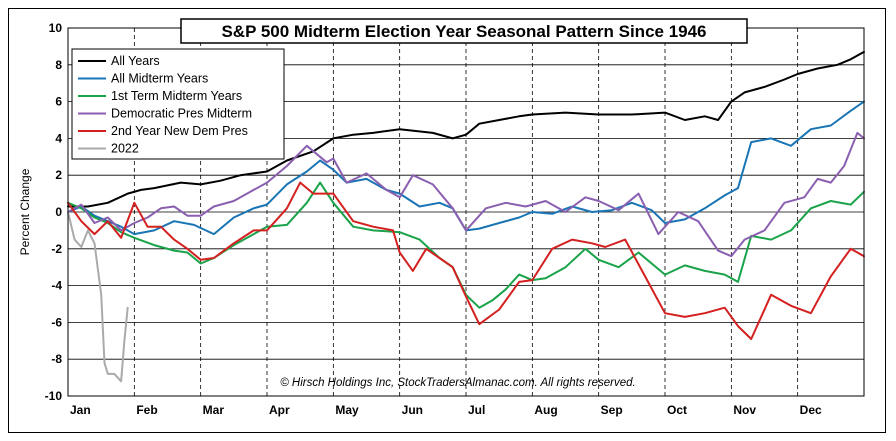  What do you see at coordinates (347, 410) in the screenshot?
I see `x-tick-label-may: May` at bounding box center [347, 410].